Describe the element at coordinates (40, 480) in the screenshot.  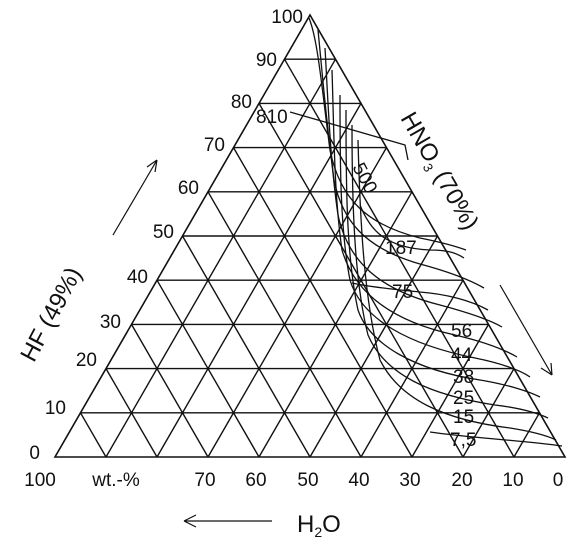
I see `h2o-tick-100: 100` at that location.